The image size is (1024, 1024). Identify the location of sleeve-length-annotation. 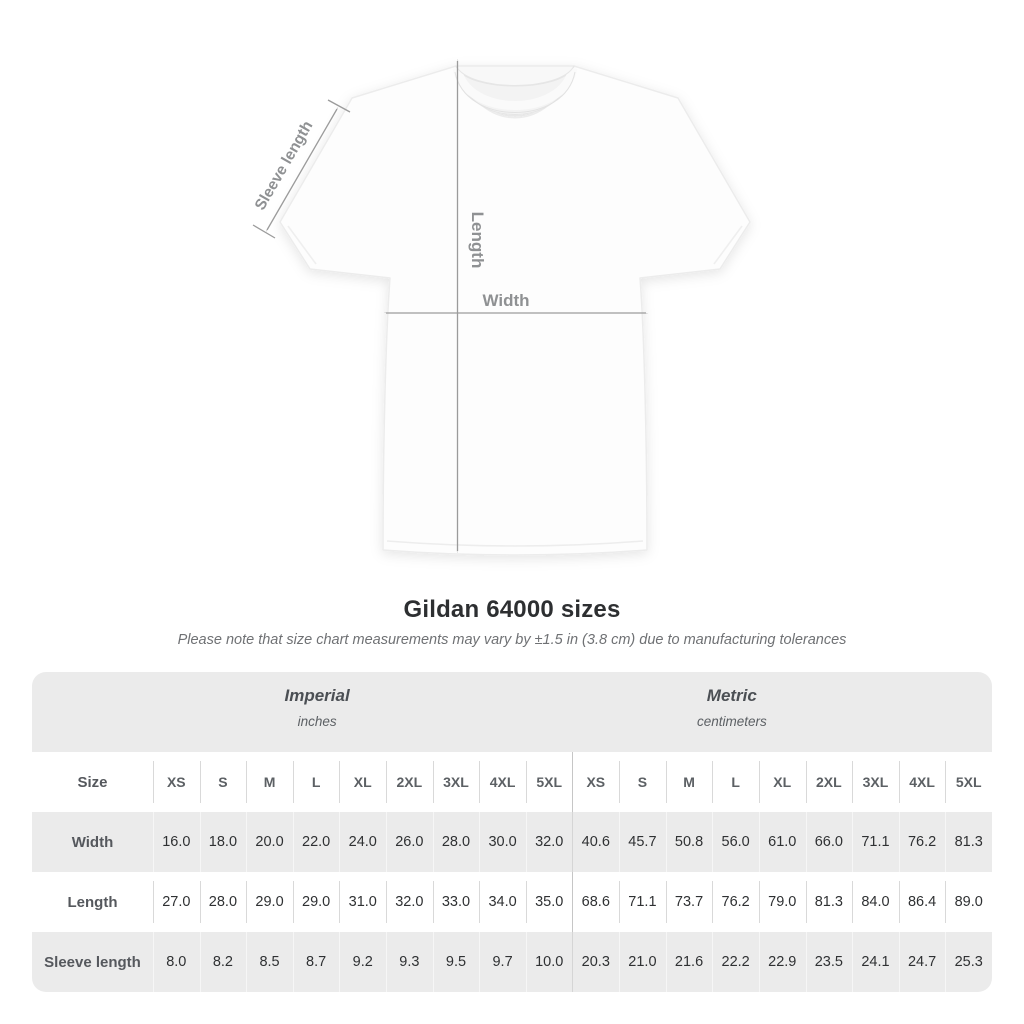
(301, 169).